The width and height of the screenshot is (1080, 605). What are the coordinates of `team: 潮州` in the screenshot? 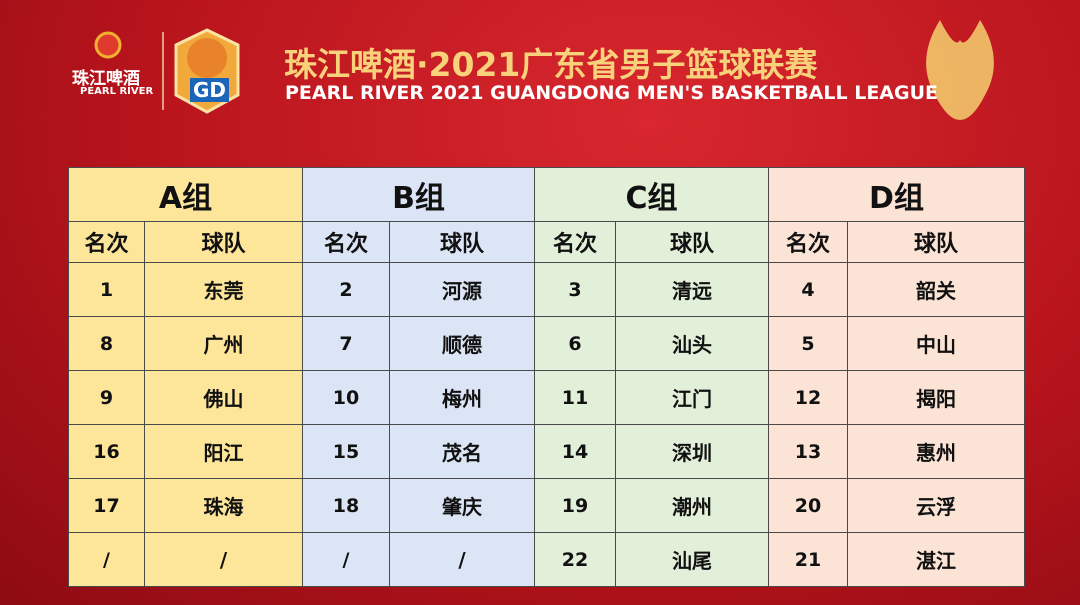 It's located at (692, 505).